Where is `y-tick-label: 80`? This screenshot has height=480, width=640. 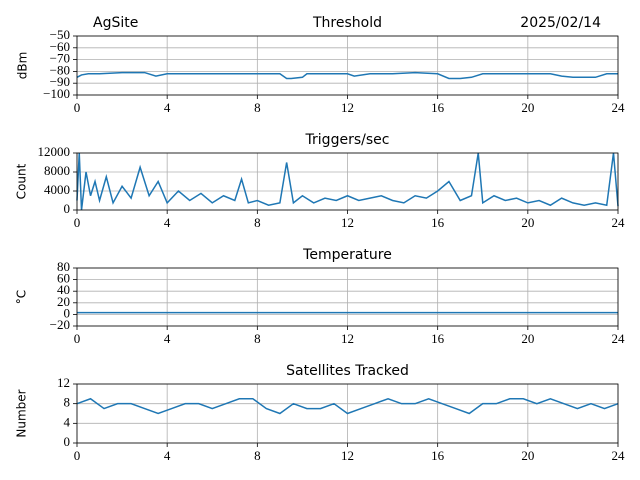 y-tick-label: 80 is located at coordinates (63, 266).